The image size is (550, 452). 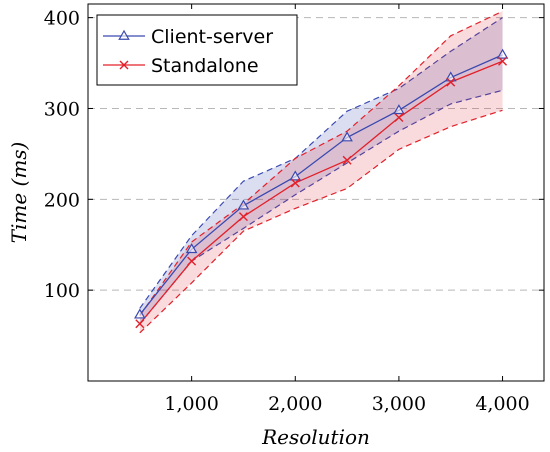 What do you see at coordinates (62, 109) in the screenshot?
I see `y-tick-label: 300` at bounding box center [62, 109].